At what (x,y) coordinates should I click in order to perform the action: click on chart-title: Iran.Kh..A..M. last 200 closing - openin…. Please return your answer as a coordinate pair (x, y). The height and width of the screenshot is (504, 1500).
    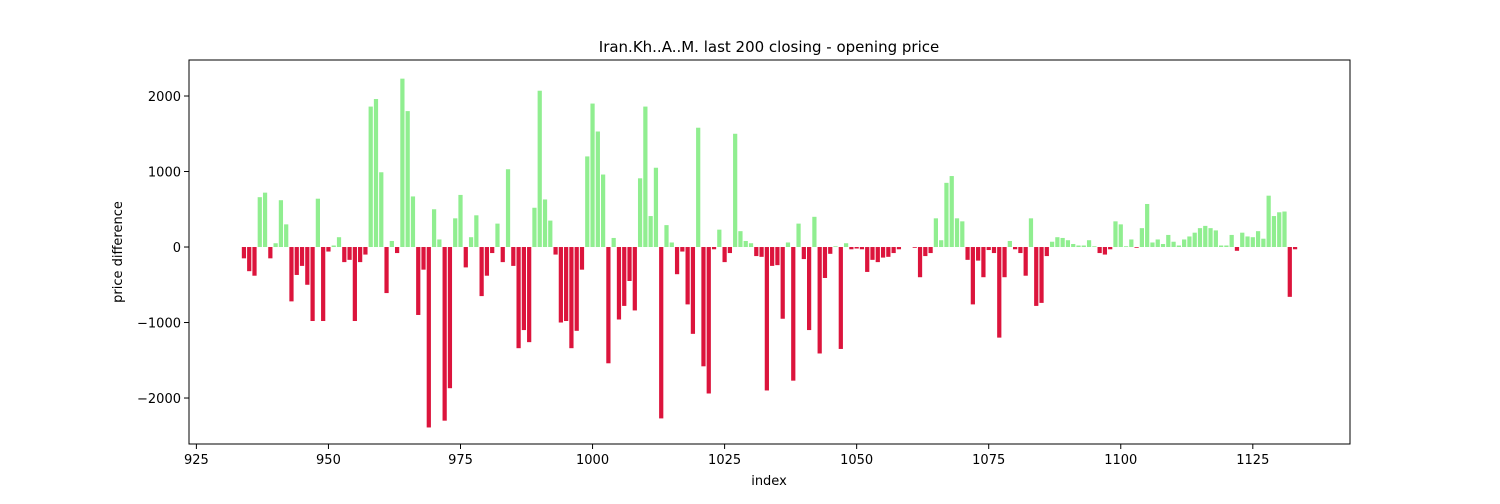
    Looking at the image, I should click on (769, 47).